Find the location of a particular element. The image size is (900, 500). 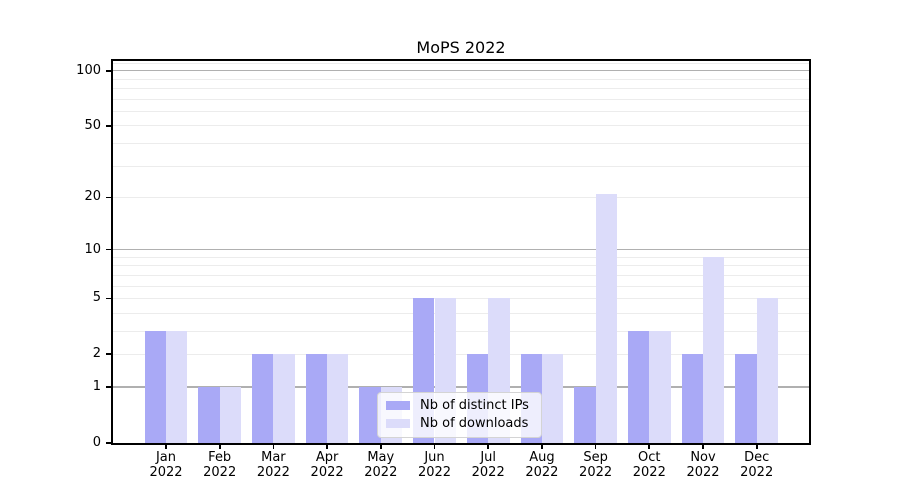

bar-apr-s0 is located at coordinates (316, 398).